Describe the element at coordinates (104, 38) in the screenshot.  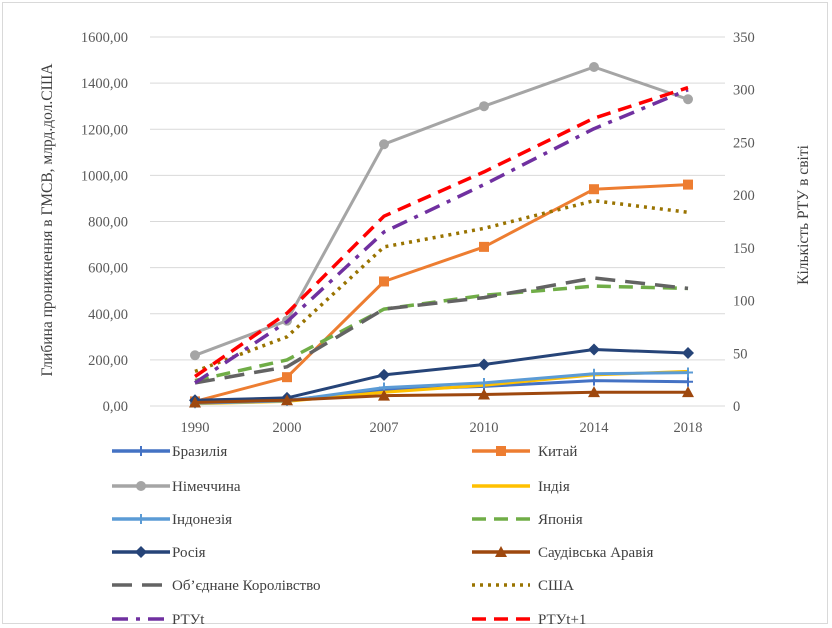
I see `y-tick-label: 1600,00` at that location.